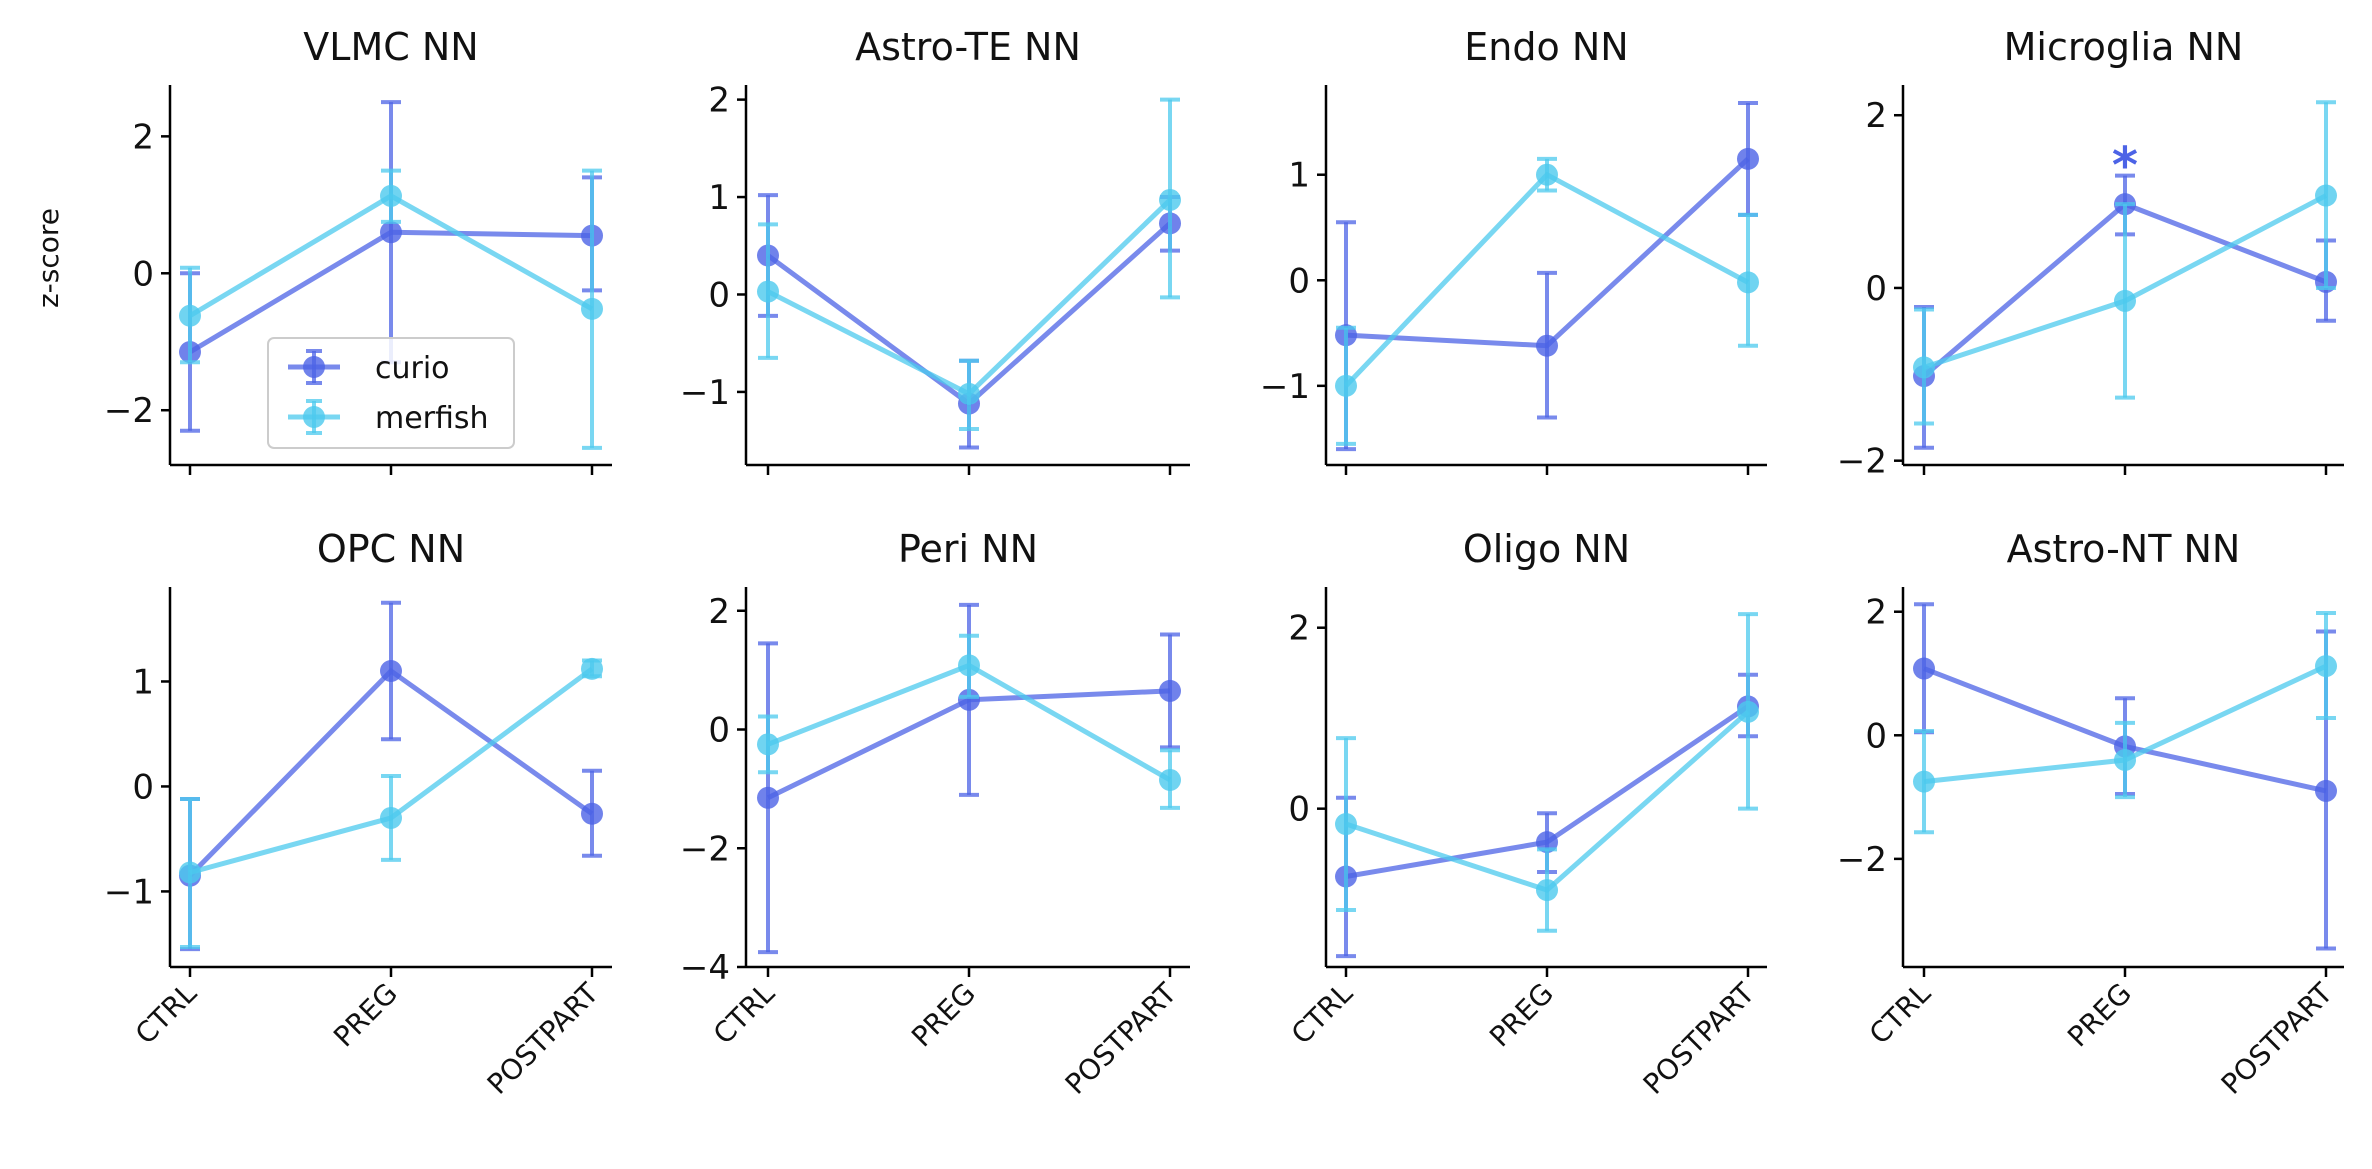 The image size is (2372, 1169). Describe the element at coordinates (391, 549) in the screenshot. I see `panel-title: OPC NN` at that location.